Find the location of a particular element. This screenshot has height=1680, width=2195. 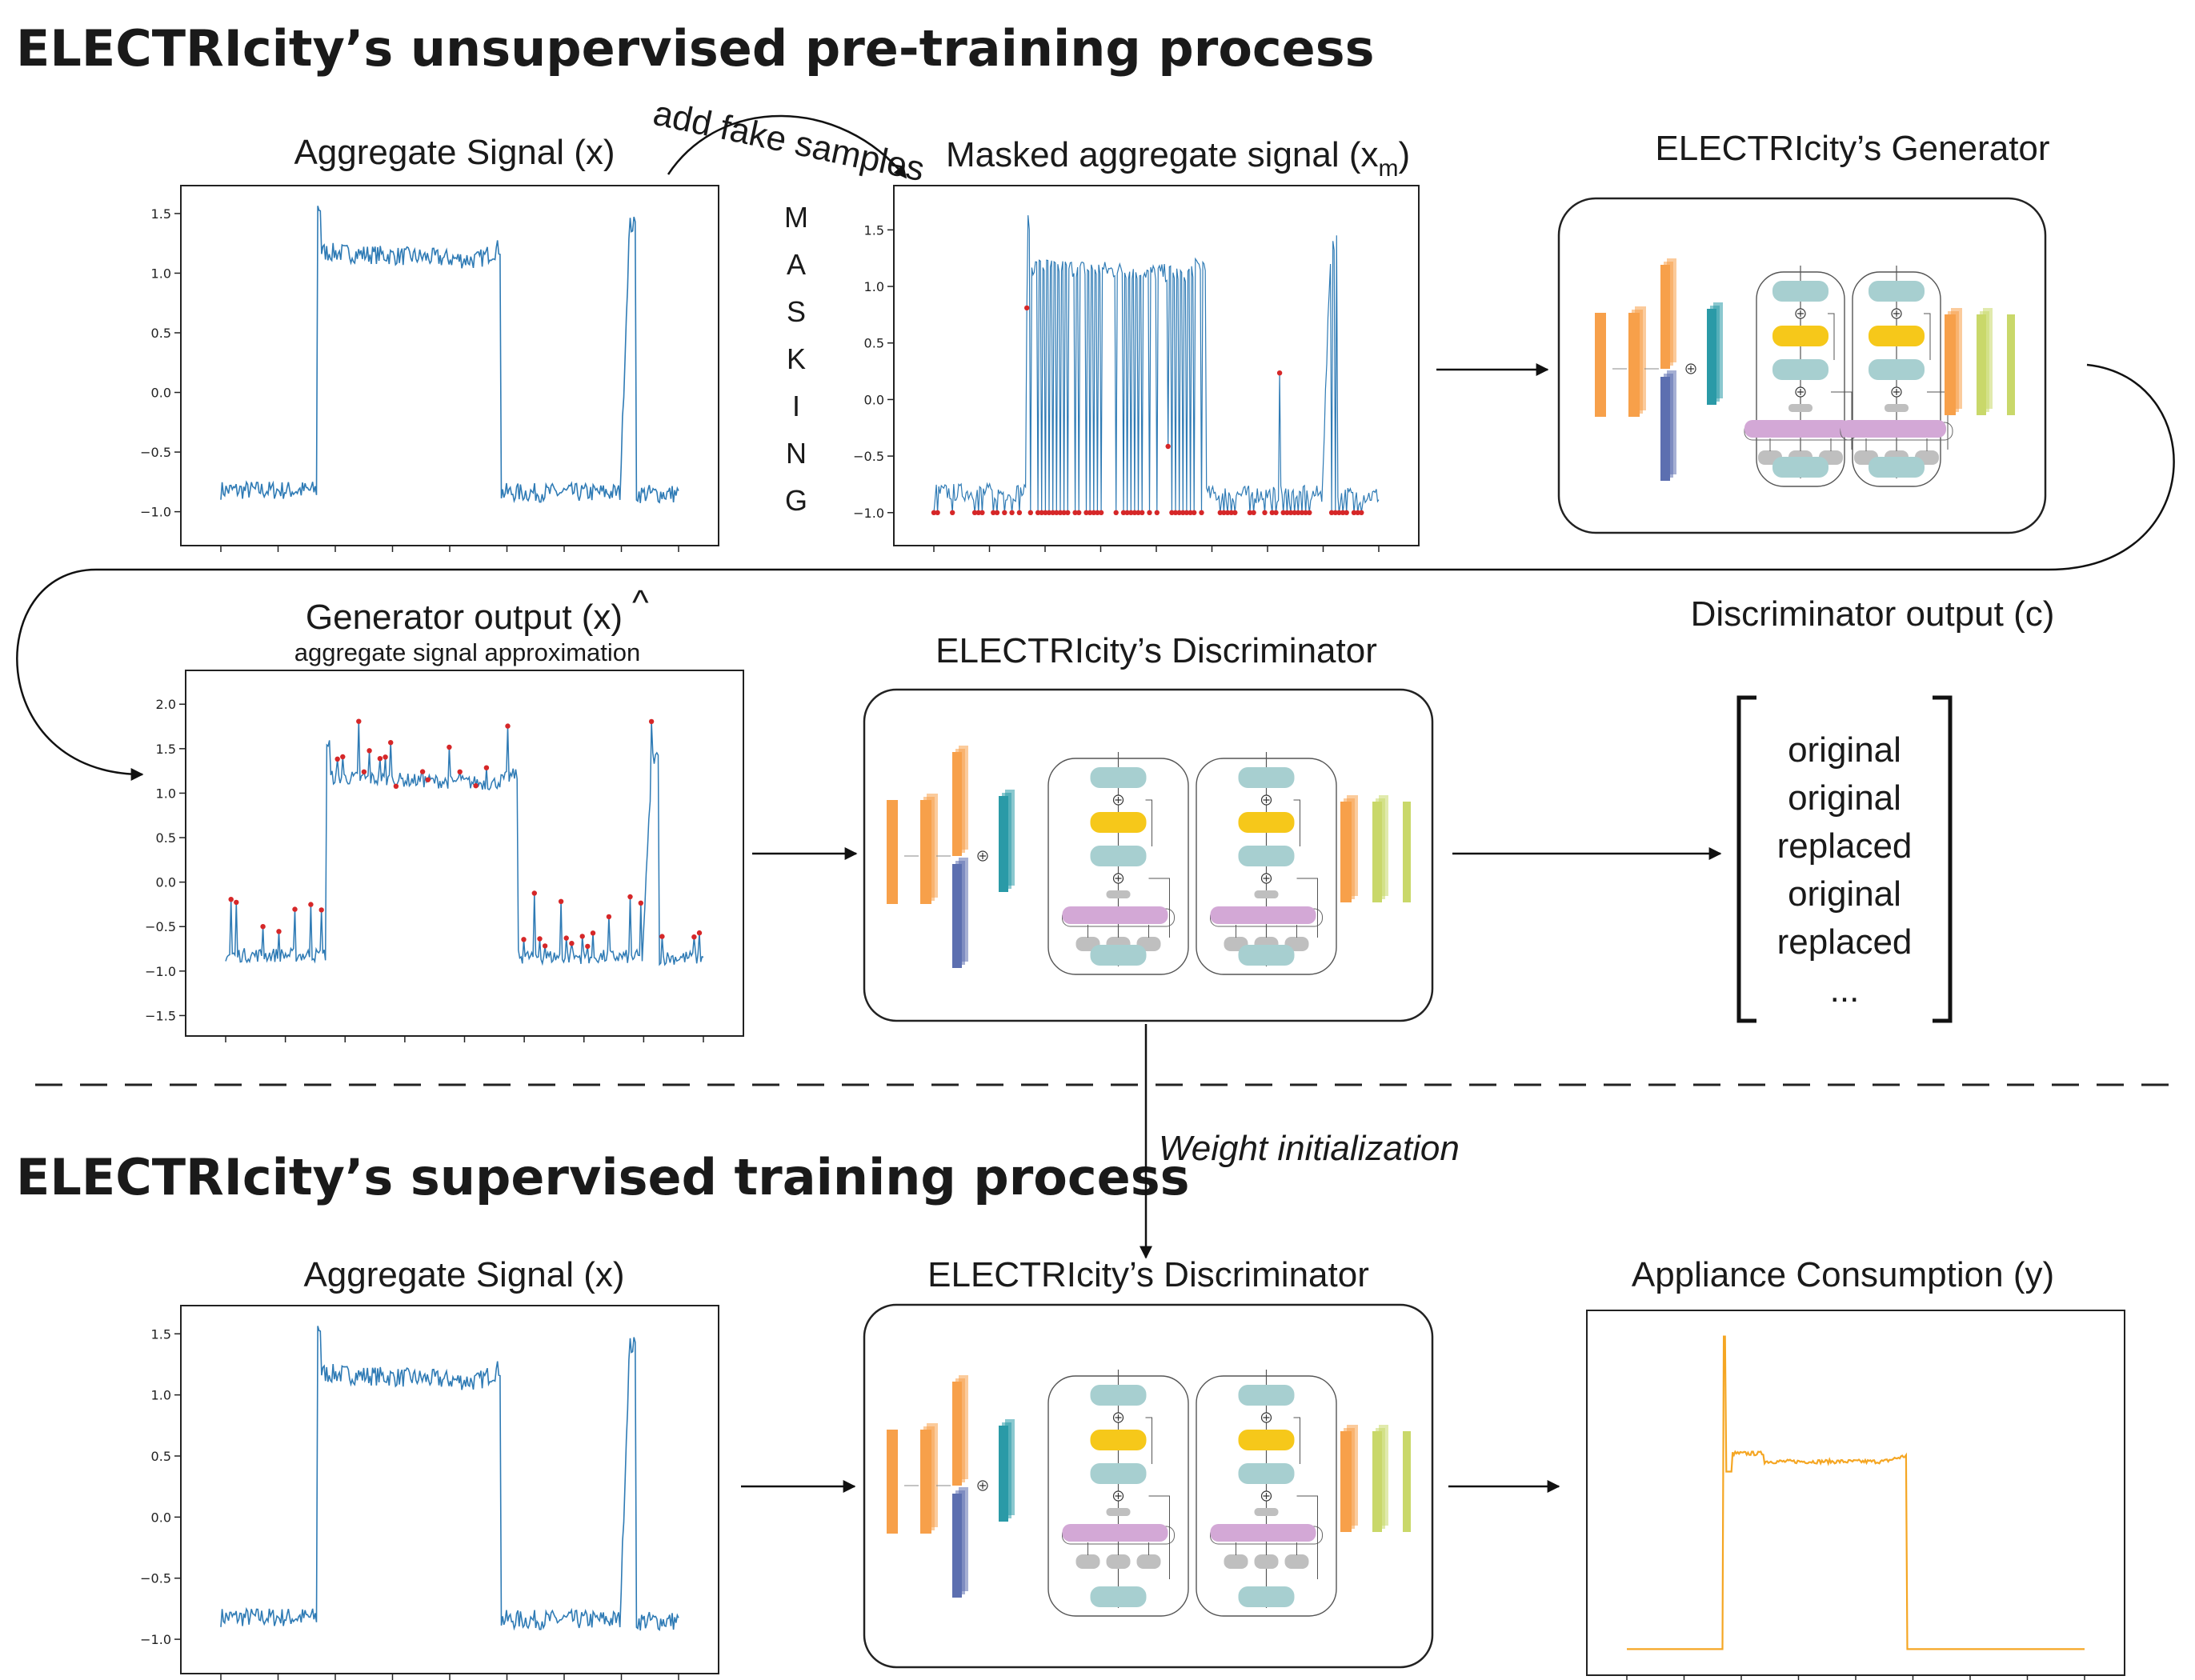

add-fake-samples-label: add fake samples is located at coordinates (789, 142).